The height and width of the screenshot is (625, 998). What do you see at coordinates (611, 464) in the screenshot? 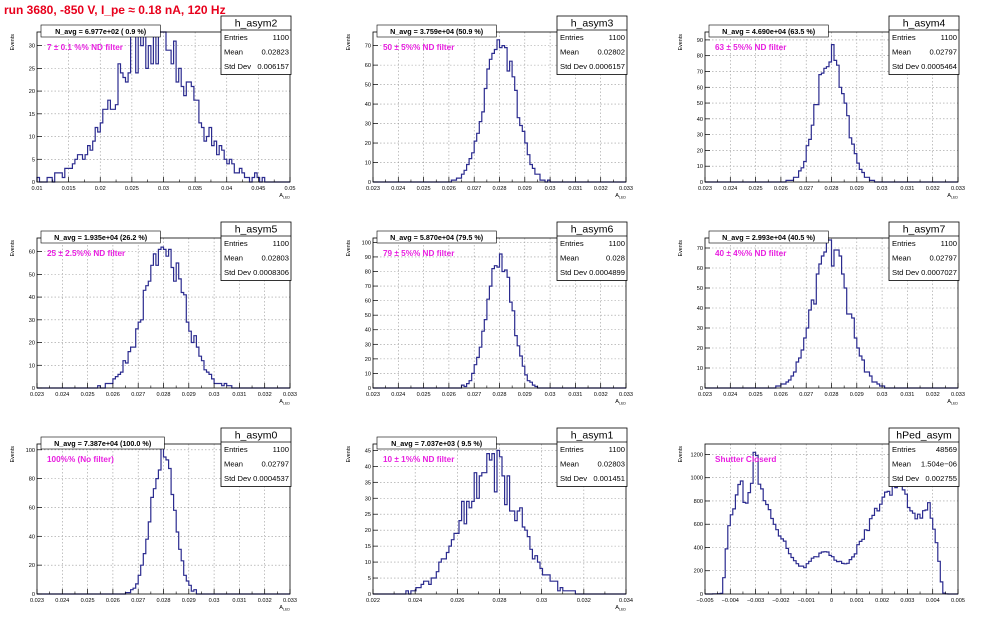
I see `stats-value: 0.02803` at bounding box center [611, 464].